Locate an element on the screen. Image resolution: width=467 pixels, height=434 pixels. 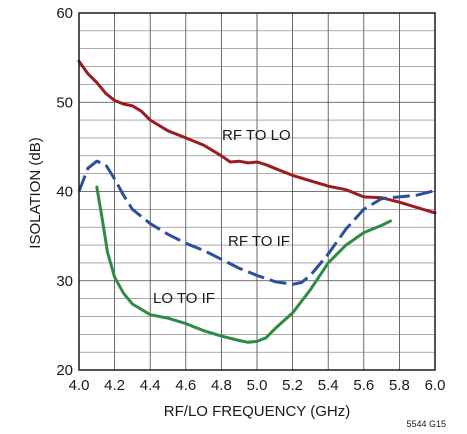
x-tick-label: 5.0 is located at coordinates (257, 385).